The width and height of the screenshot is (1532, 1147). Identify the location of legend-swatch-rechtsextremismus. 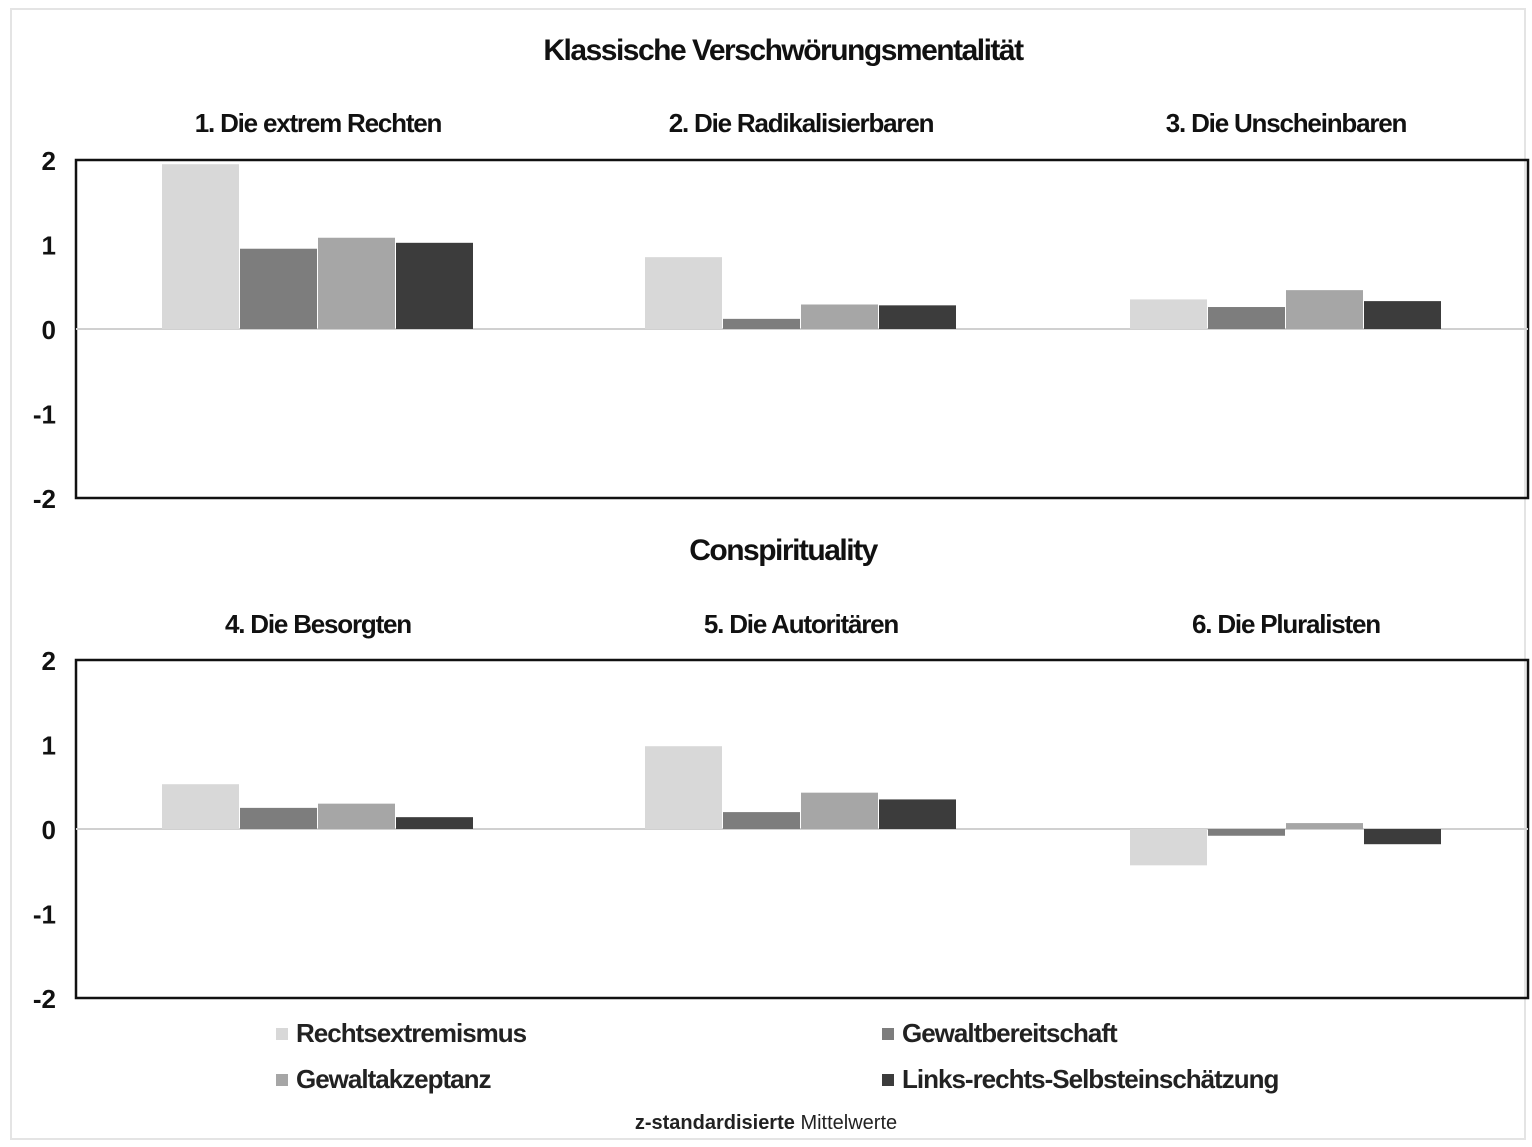
(282, 1033).